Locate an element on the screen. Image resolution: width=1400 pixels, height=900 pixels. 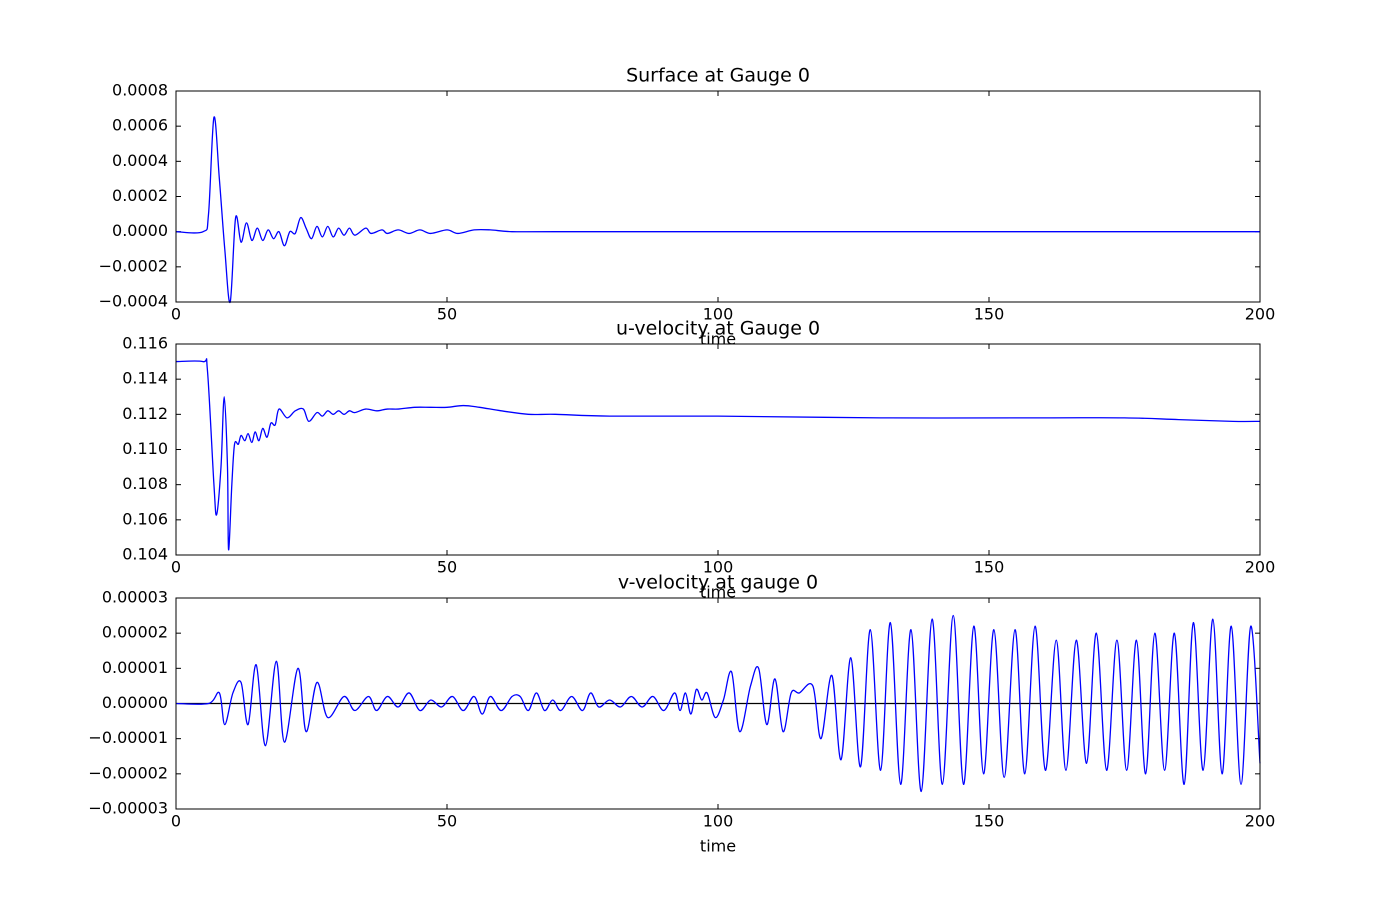
y-tick-label: 0.108 is located at coordinates (145, 483).